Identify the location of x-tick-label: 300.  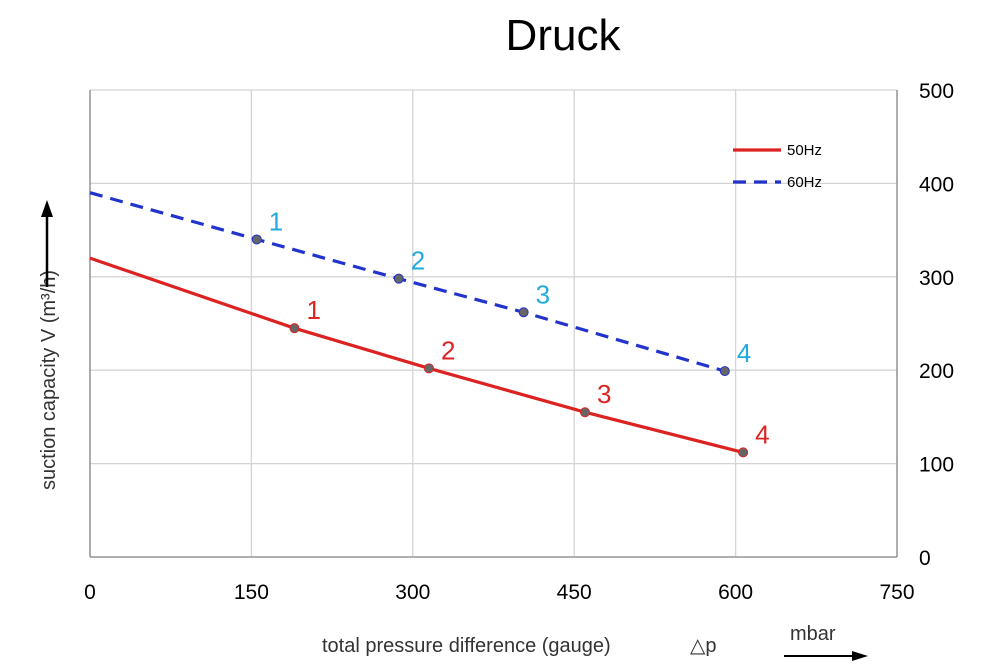
(412, 592).